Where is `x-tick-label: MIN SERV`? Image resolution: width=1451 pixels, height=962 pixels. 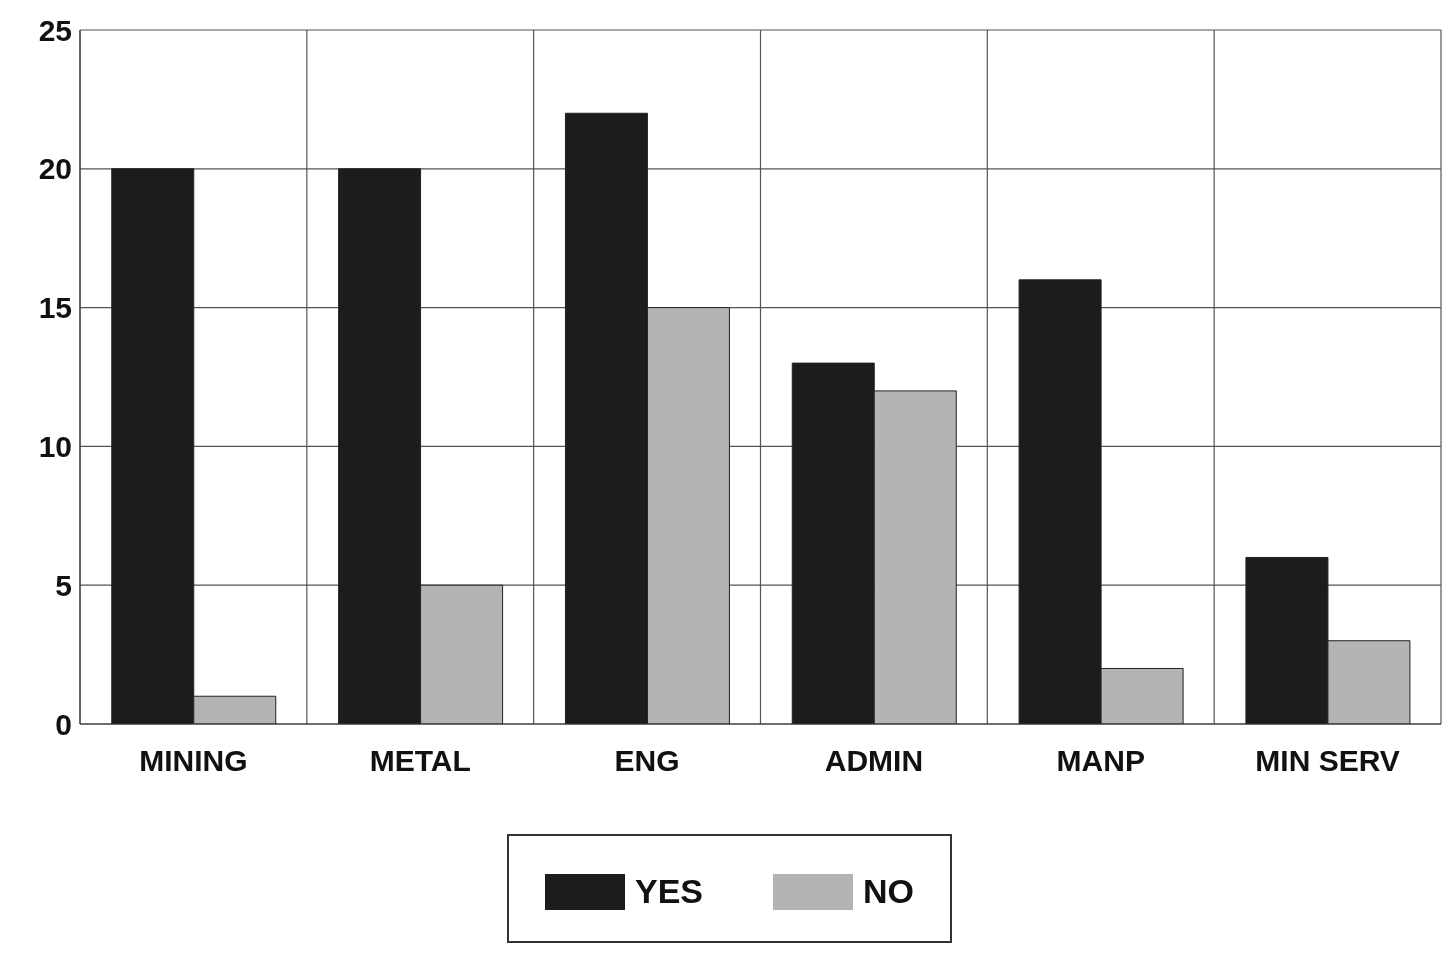
x-tick-label: MIN SERV is located at coordinates (1327, 761).